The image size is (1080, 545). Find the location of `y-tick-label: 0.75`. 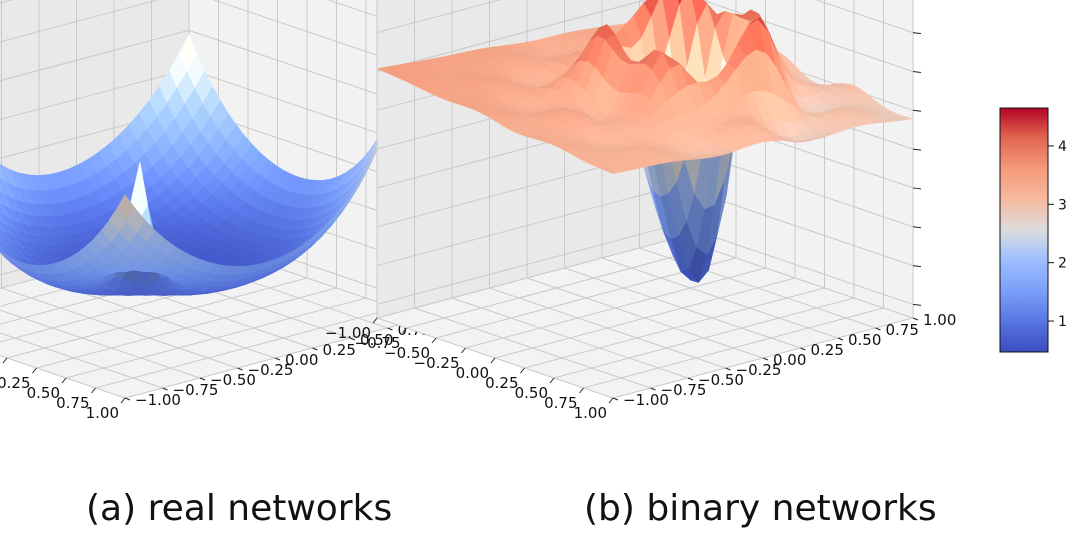

y-tick-label: 0.75 is located at coordinates (902, 330).